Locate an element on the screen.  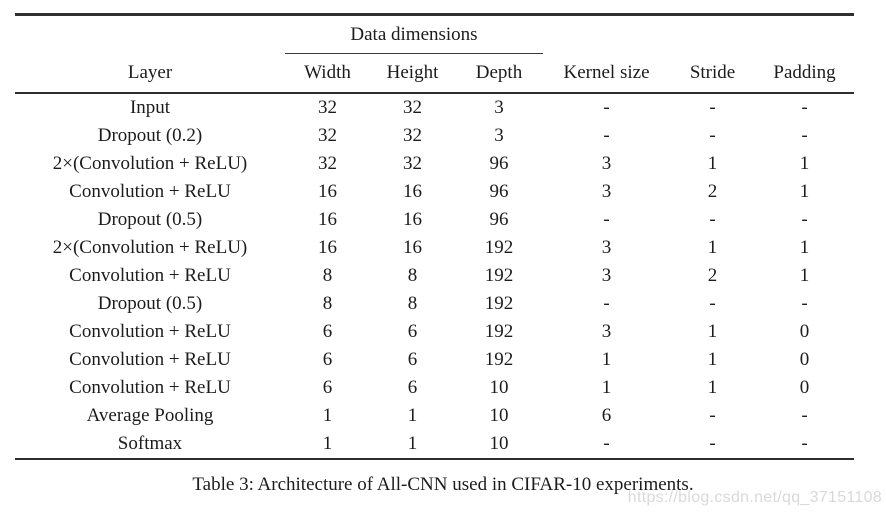
table-row: 2×(Convolution + ReLU) 16 16 192 3 1 1 is located at coordinates (434, 248).